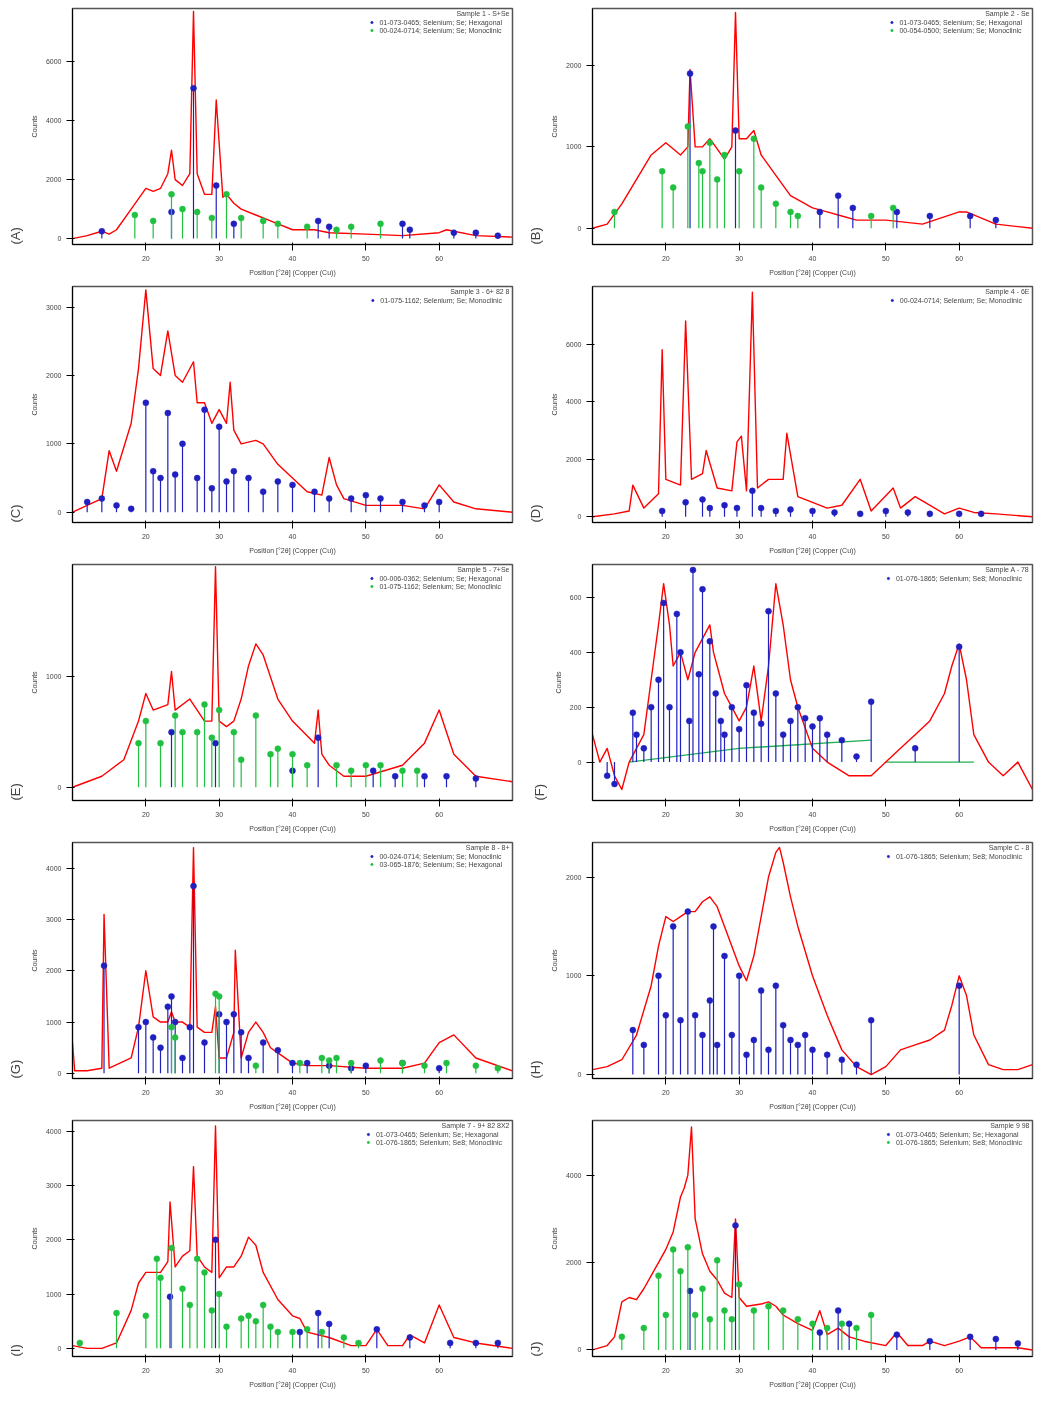 The height and width of the screenshot is (1422, 1047). Describe the element at coordinates (535, 1349) in the screenshot. I see `text: (J)` at that location.